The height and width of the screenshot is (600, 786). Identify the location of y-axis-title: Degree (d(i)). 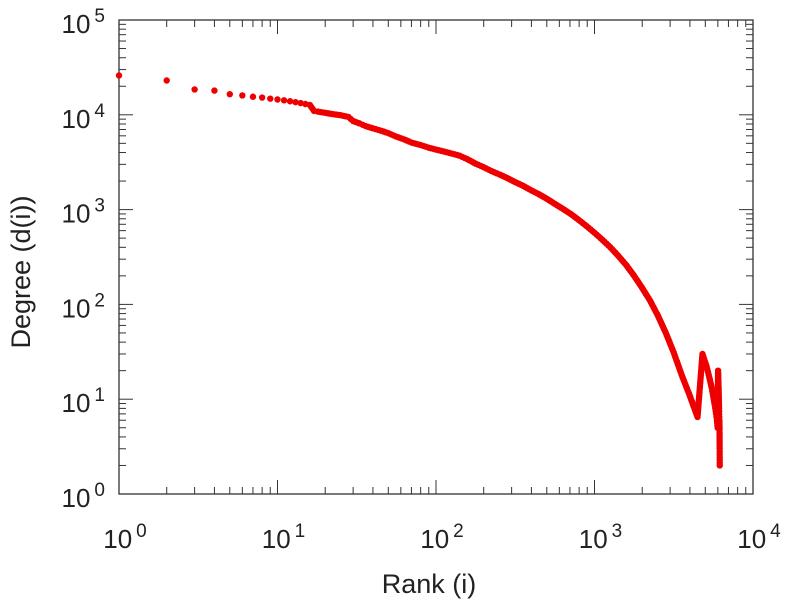
(21, 271).